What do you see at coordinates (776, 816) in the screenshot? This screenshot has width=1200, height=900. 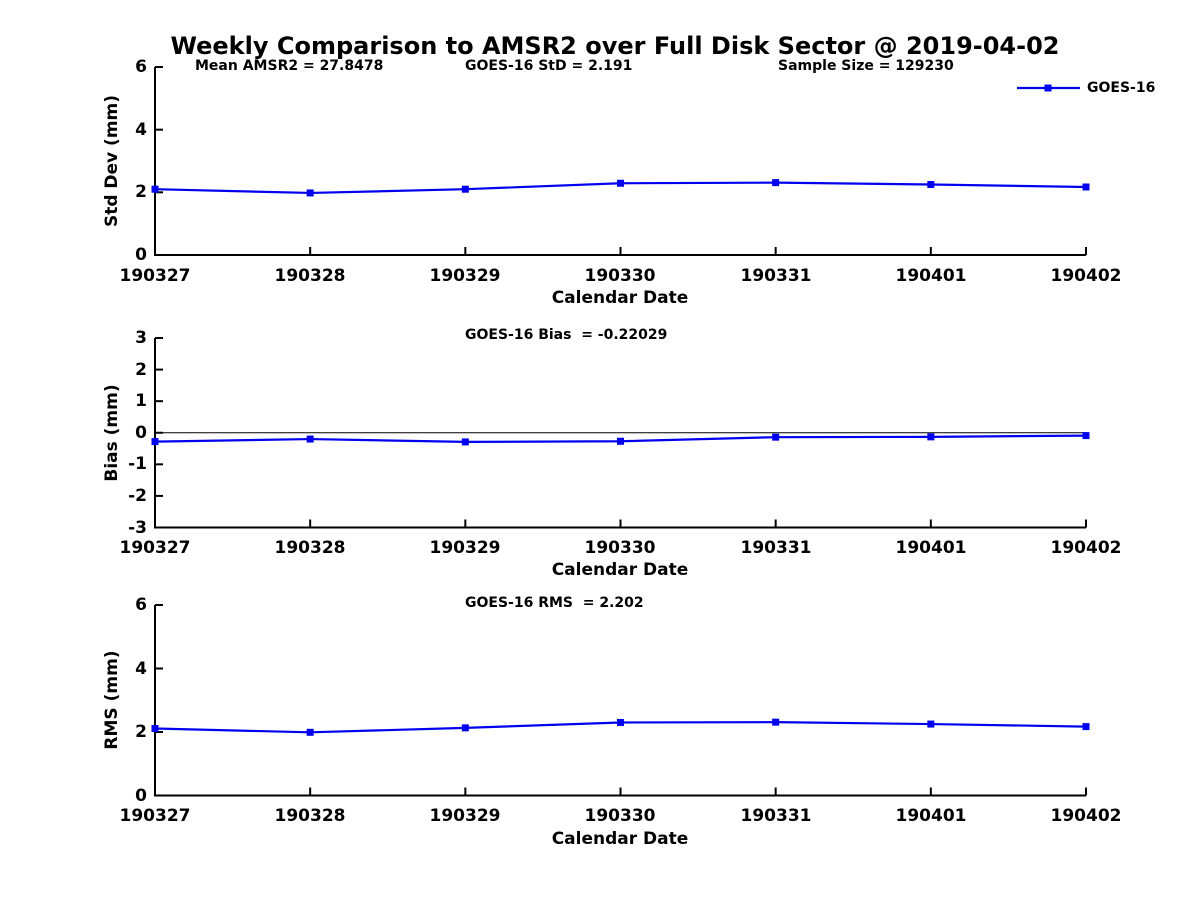 I see `rms-xtick: 190331` at bounding box center [776, 816].